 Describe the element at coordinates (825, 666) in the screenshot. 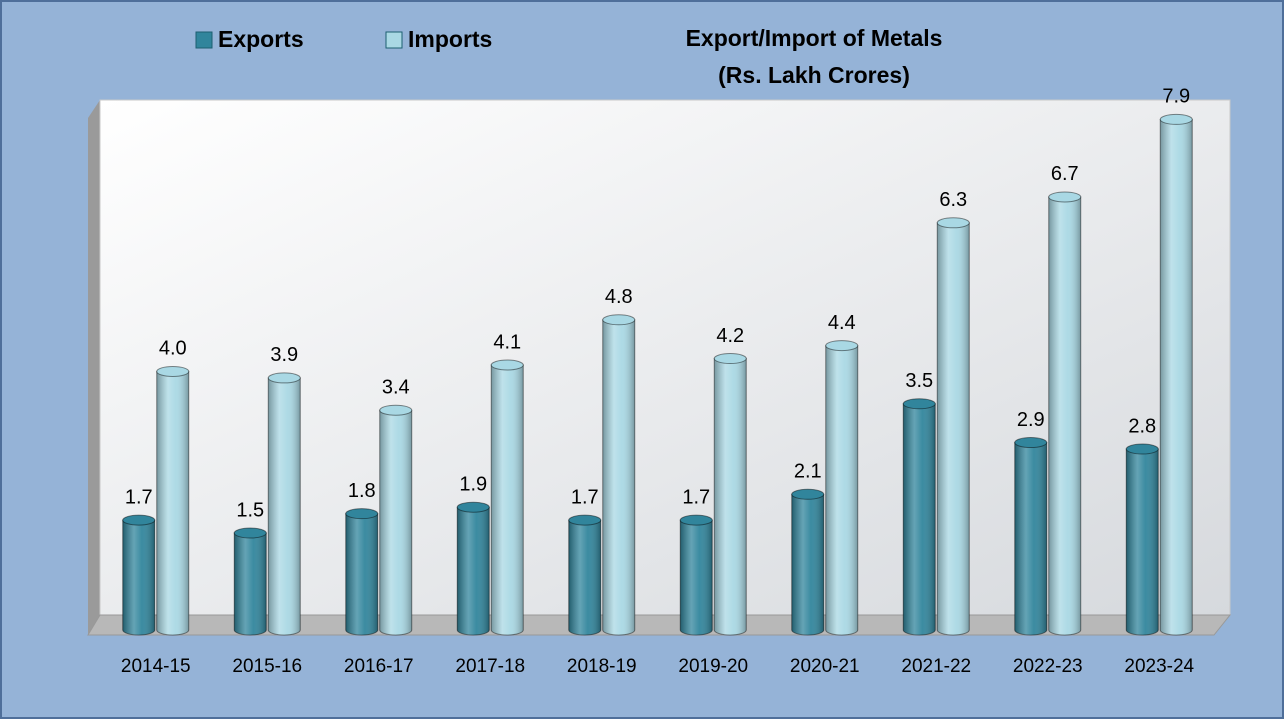

I see `x-tick-label: 2020-21` at that location.